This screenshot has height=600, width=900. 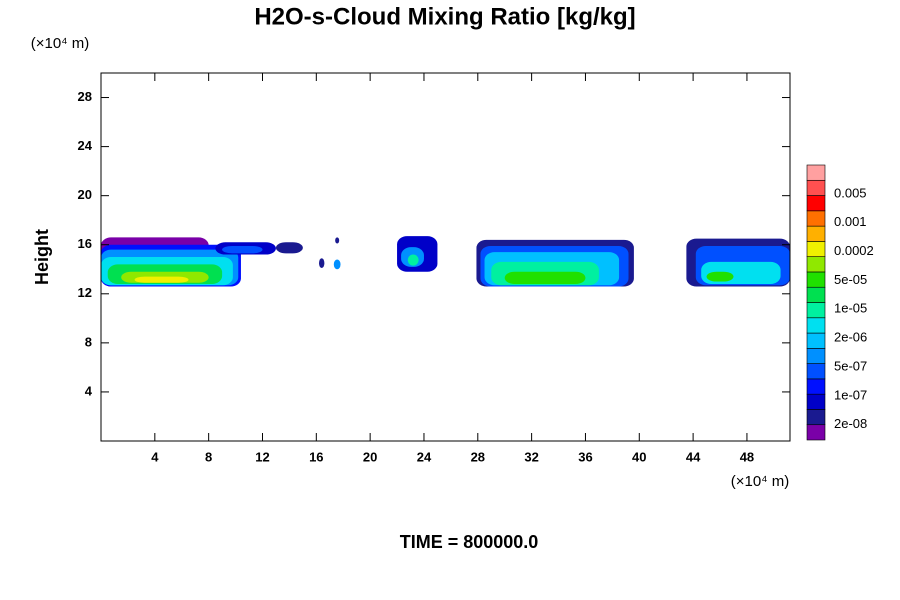 I want to click on colorbar-label: 5e-07, so click(x=850, y=365).